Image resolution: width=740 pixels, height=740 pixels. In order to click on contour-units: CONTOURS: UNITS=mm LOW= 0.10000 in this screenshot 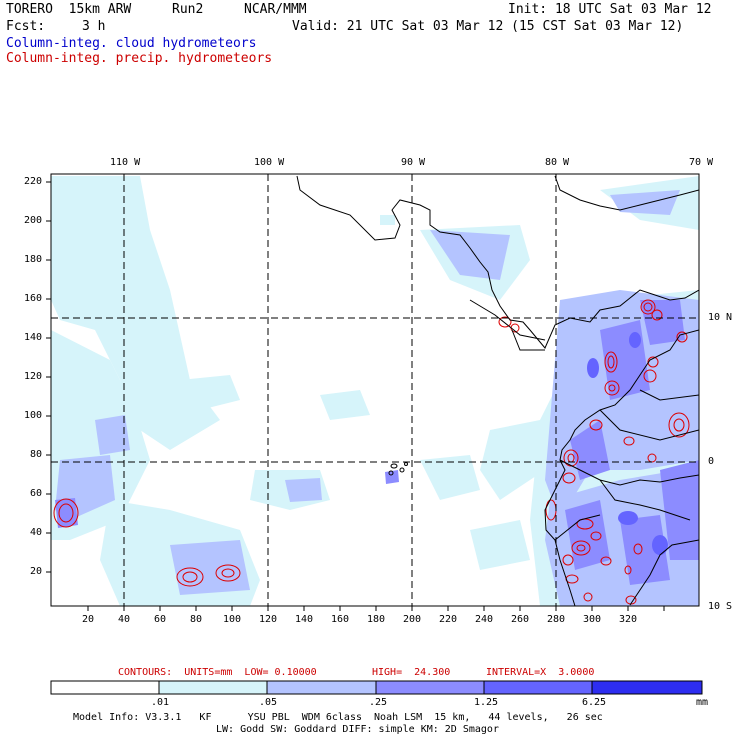, I will do `click(217, 672)`.